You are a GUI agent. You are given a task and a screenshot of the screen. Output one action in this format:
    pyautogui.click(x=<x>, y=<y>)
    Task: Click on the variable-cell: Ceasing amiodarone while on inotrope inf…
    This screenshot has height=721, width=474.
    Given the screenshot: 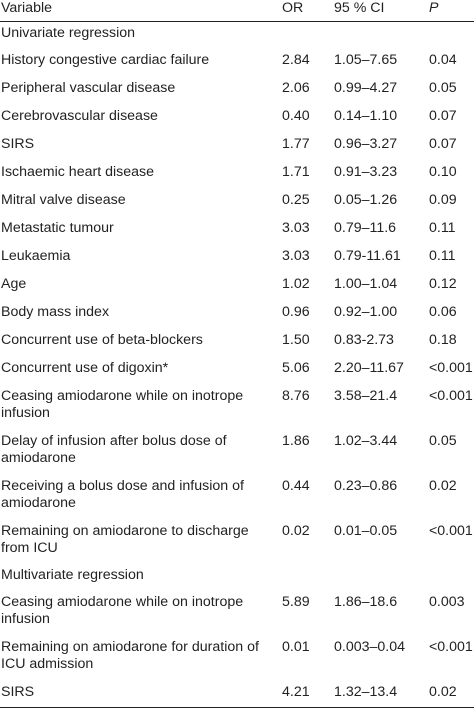 What is the action you would take?
    pyautogui.click(x=122, y=610)
    